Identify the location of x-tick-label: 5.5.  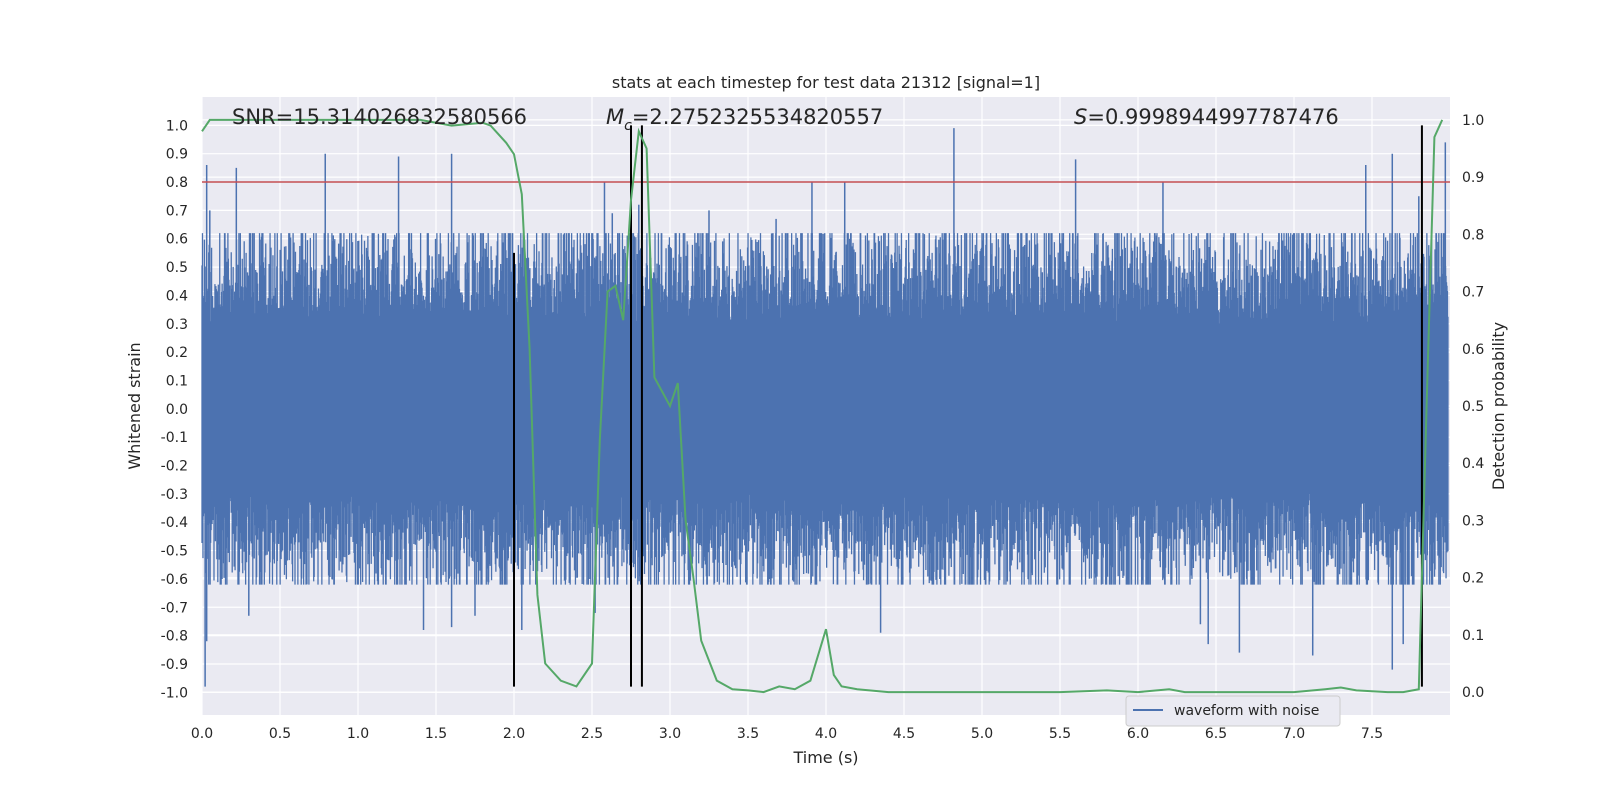
(1060, 734).